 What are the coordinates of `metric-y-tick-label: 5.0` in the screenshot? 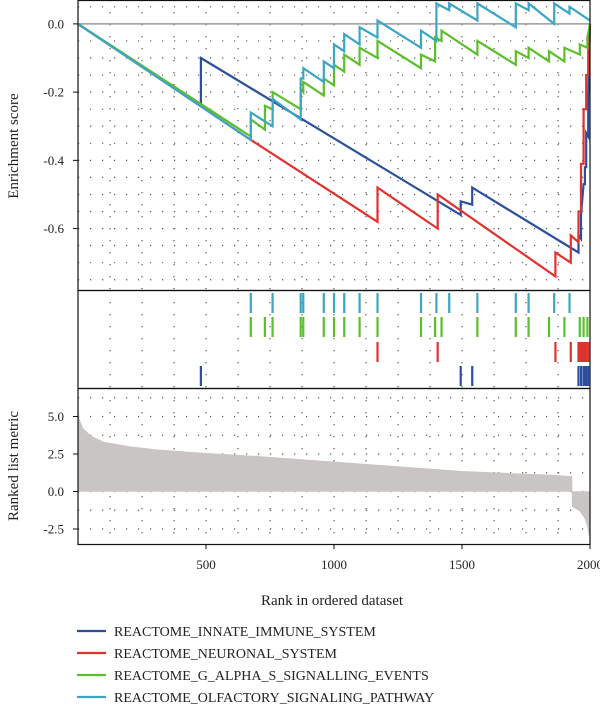 It's located at (56, 416).